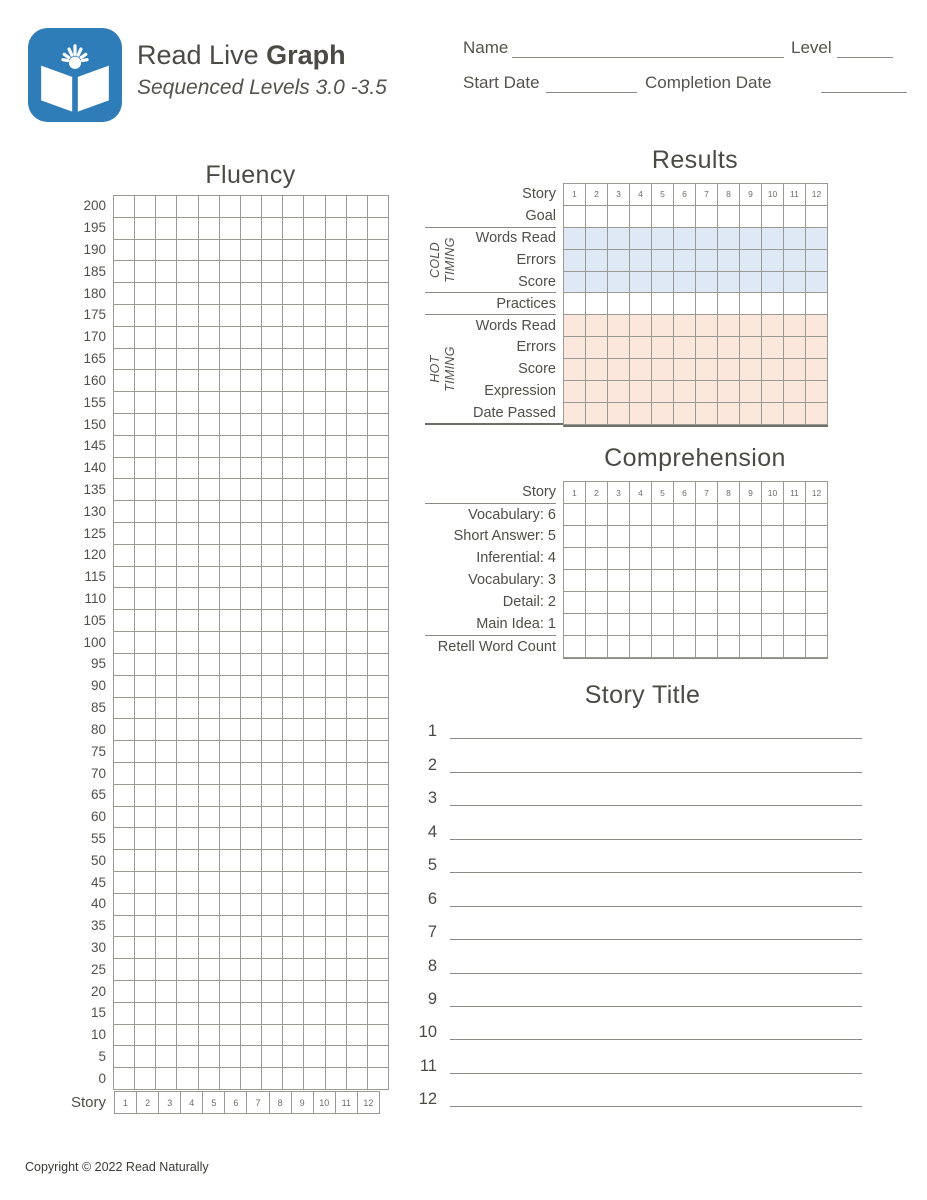 The image size is (927, 1200). What do you see at coordinates (638, 962) in the screenshot?
I see `story-title-row: 8` at bounding box center [638, 962].